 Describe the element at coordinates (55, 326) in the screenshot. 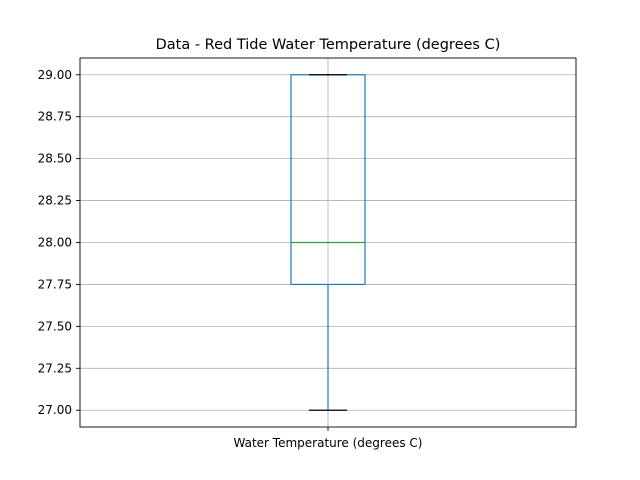

I see `y-tick-label: 27.50` at that location.